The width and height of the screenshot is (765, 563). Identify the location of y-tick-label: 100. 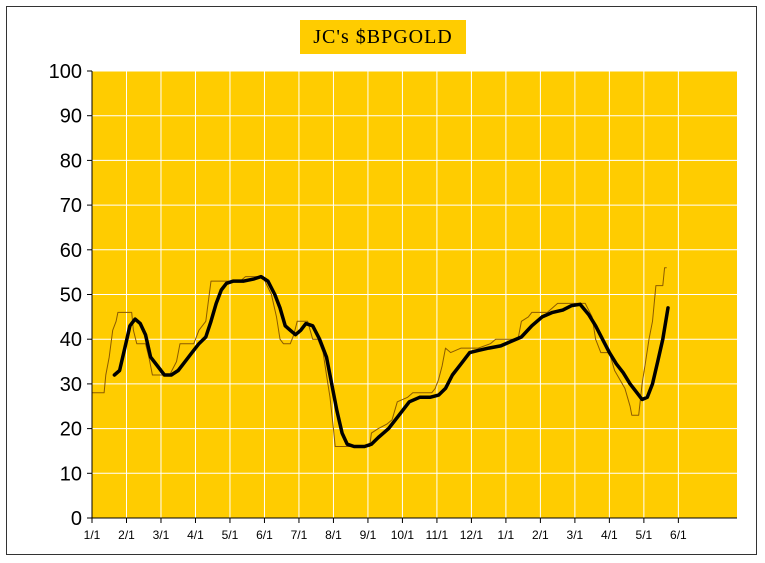
(65, 72).